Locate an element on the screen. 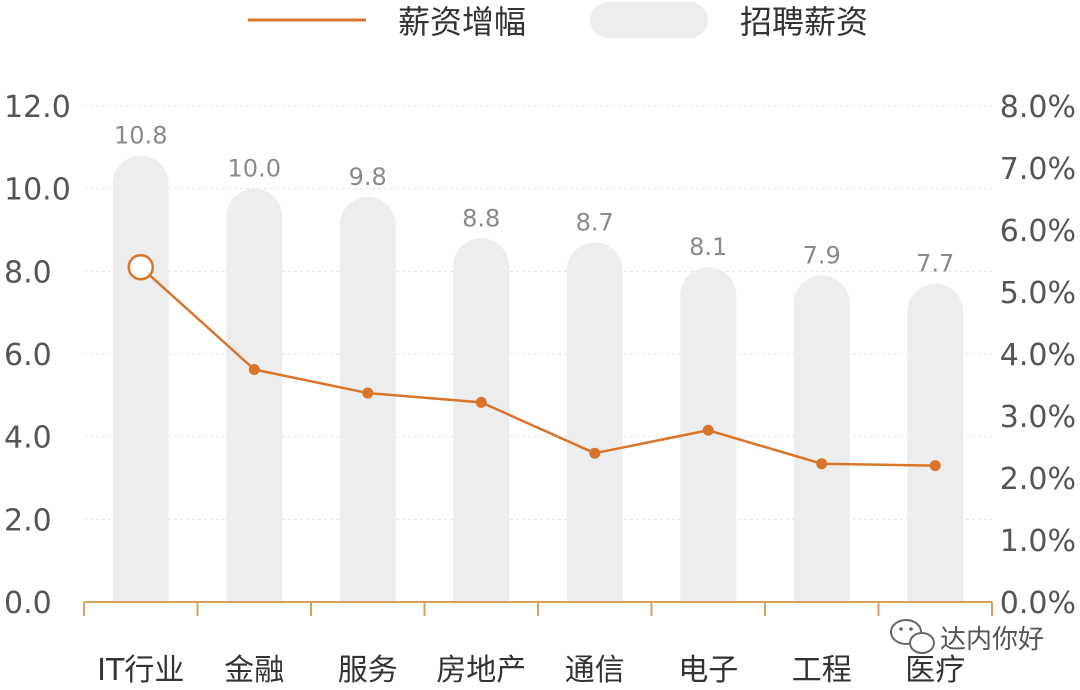  y-right-tick-label: 6.0% is located at coordinates (1038, 231).